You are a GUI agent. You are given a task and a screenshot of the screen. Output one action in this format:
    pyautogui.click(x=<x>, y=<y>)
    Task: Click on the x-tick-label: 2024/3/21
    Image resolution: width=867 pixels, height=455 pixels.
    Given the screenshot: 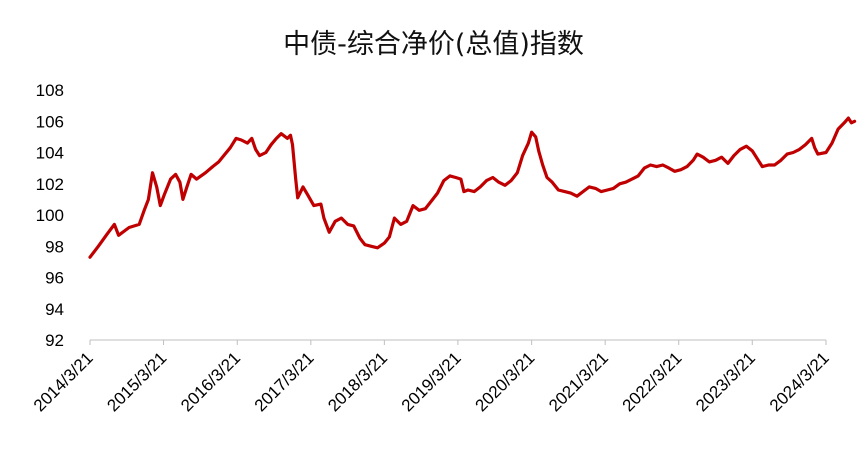 What is the action you would take?
    pyautogui.click(x=799, y=381)
    